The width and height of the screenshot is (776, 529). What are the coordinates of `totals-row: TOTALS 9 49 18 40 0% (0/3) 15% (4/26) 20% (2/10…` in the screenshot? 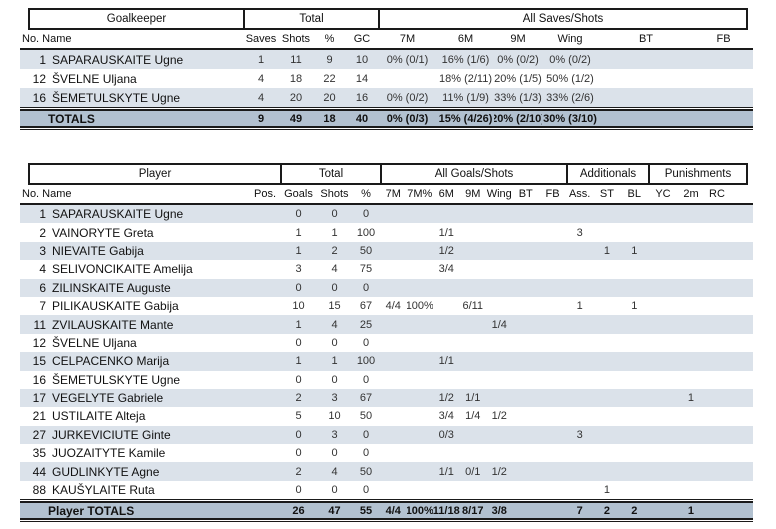 It's located at (386, 118).